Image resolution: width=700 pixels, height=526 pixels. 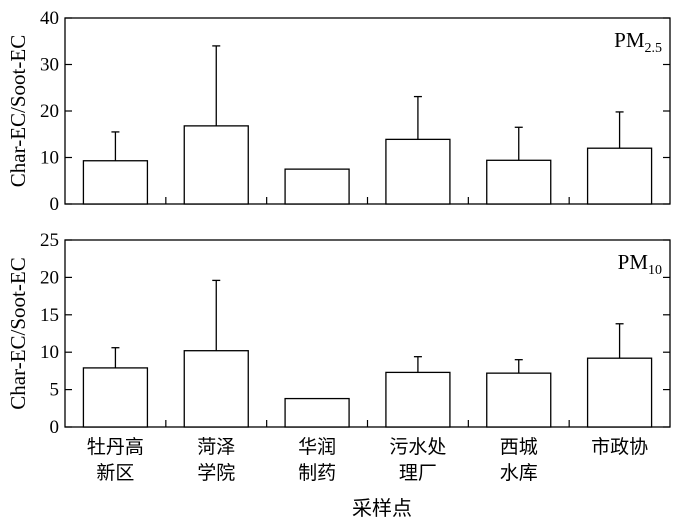 What do you see at coordinates (519, 473) in the screenshot?
I see `x-tick-label: 水库` at bounding box center [519, 473].